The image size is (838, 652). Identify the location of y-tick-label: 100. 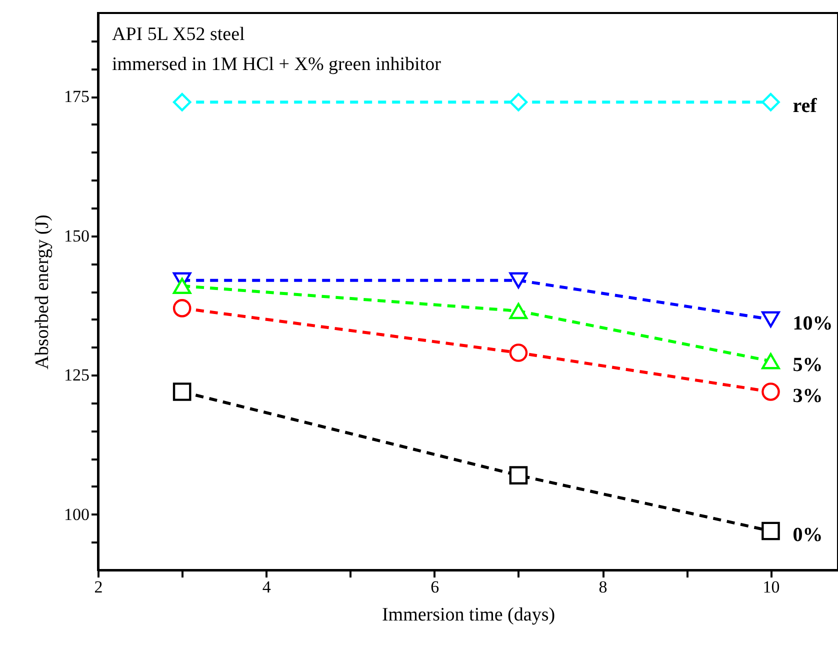
(77, 514).